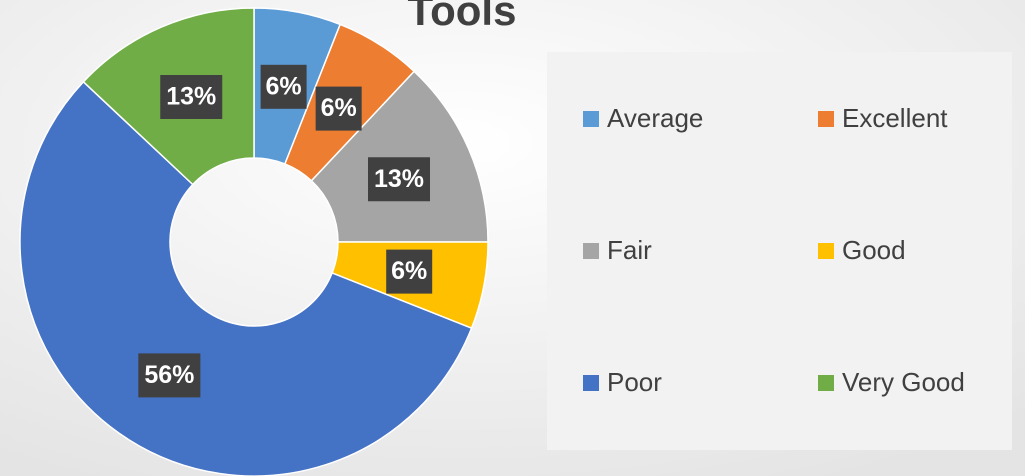 Image resolution: width=1025 pixels, height=476 pixels. Describe the element at coordinates (399, 156) in the screenshot. I see `donut-slice` at that location.